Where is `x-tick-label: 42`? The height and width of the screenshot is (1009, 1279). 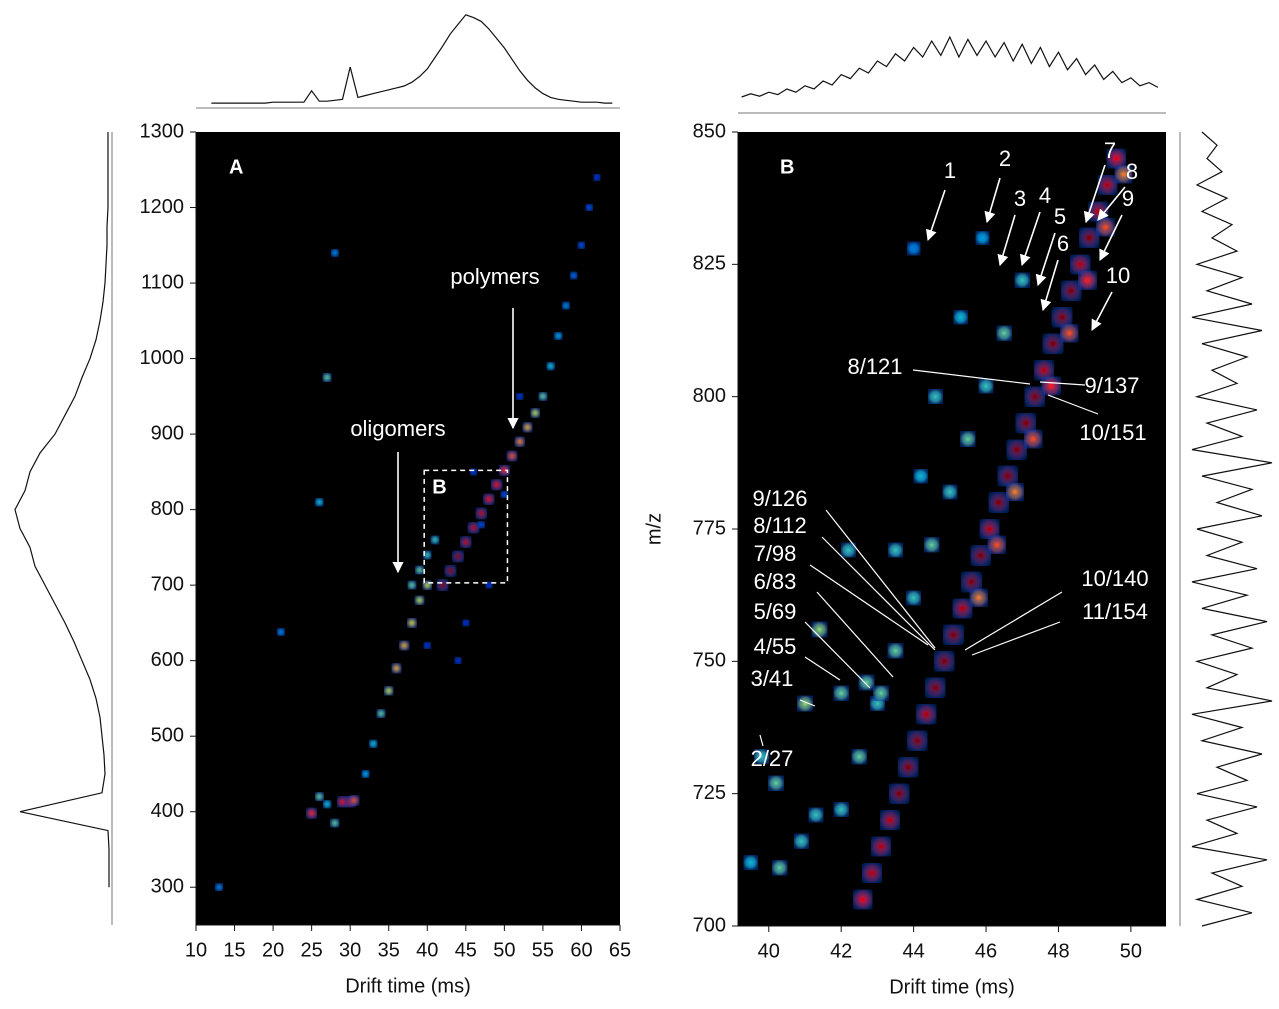 x-tick-label: 42 is located at coordinates (841, 951).